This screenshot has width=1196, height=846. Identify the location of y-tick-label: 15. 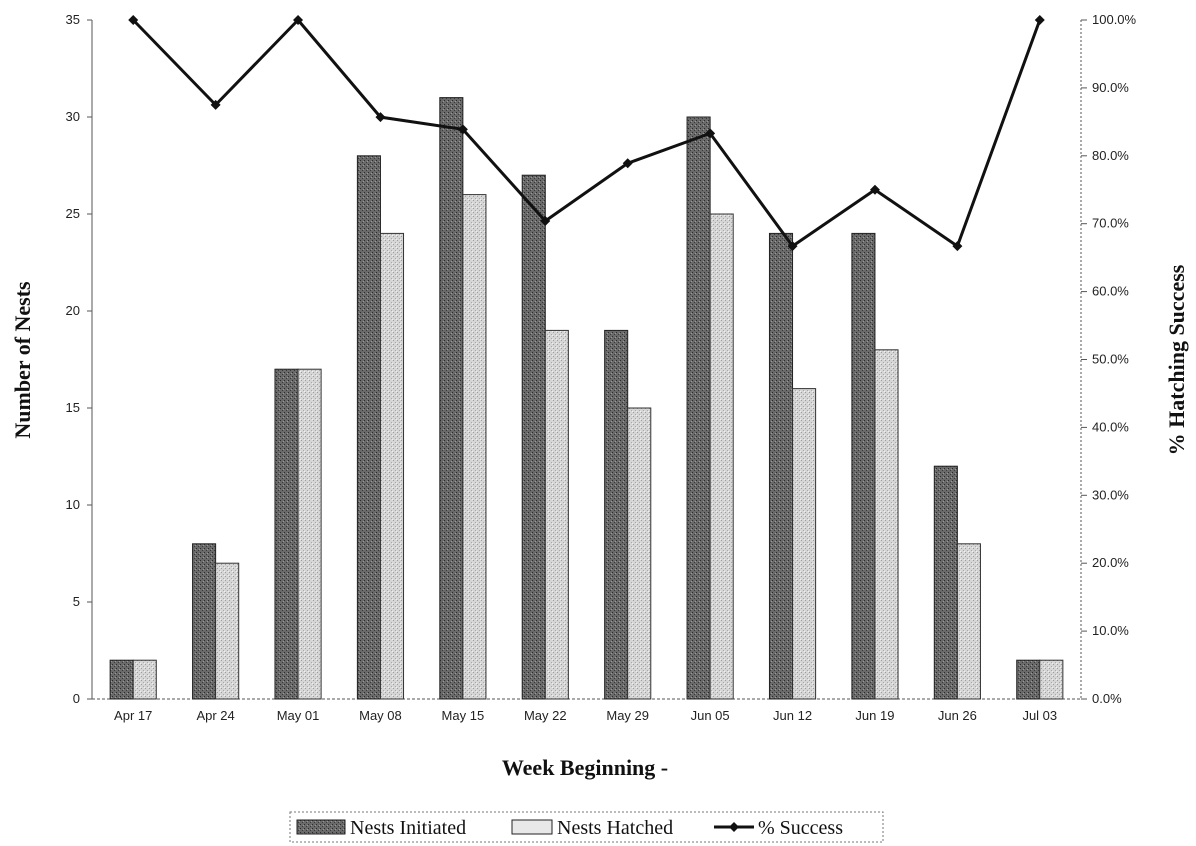
(73, 407).